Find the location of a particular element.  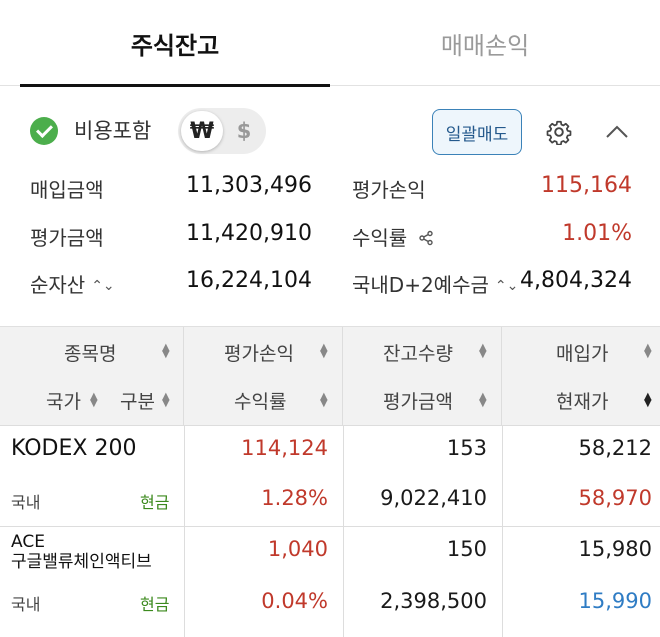

return-rate-label: 수익률 is located at coordinates (393, 236).